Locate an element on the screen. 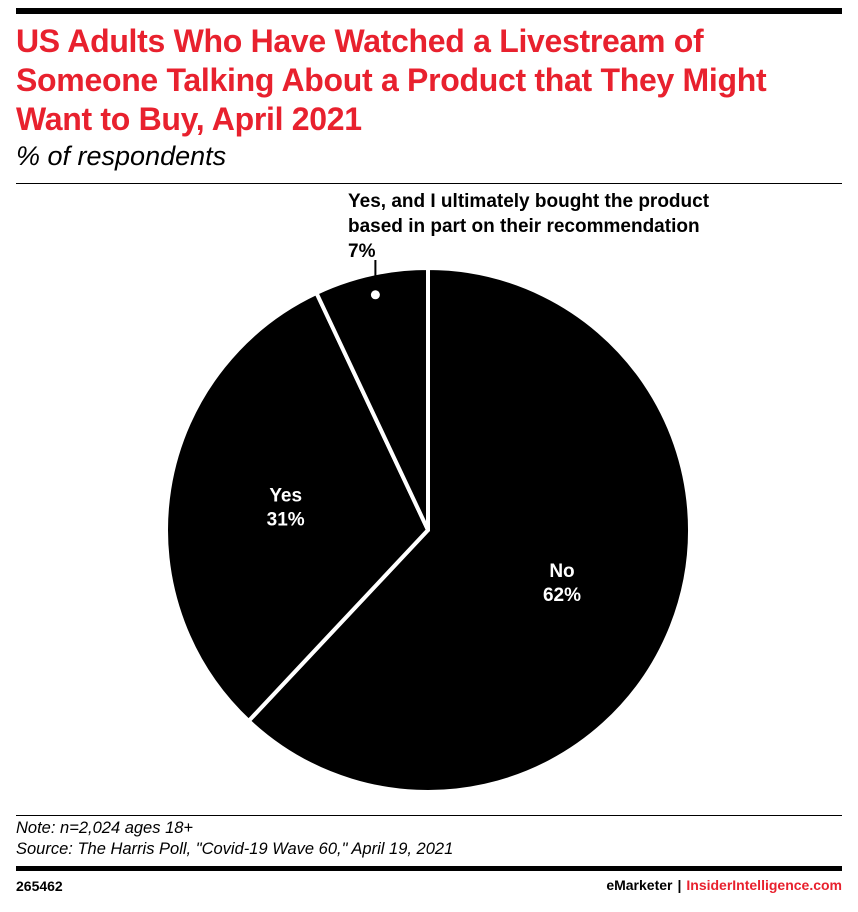  brand-insider-intelligence: InsiderIntelligence.com is located at coordinates (764, 885).